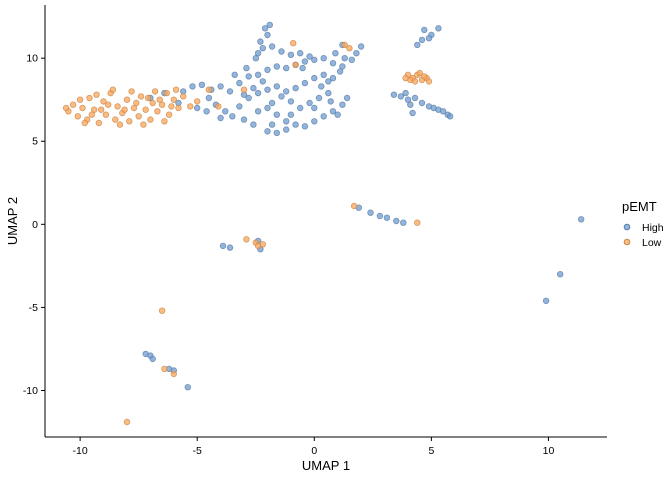  I want to click on y-axis-ticks: -10 -5 0 5 10, so click(34, 225).